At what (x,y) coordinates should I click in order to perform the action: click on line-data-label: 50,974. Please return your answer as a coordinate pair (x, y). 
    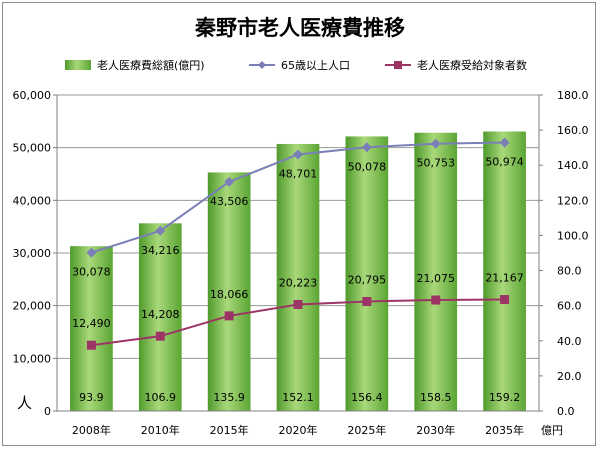
    Looking at the image, I should click on (504, 162).